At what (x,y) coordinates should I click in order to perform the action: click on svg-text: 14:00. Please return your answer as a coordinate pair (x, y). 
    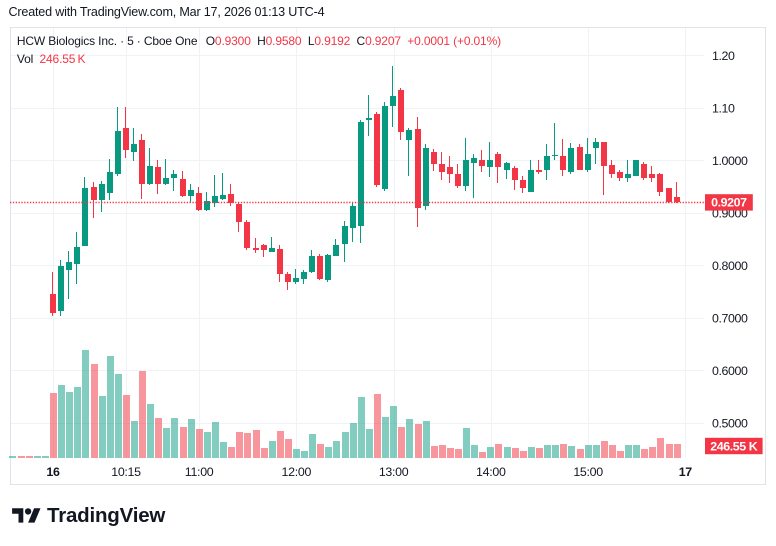
    Looking at the image, I should click on (491, 472).